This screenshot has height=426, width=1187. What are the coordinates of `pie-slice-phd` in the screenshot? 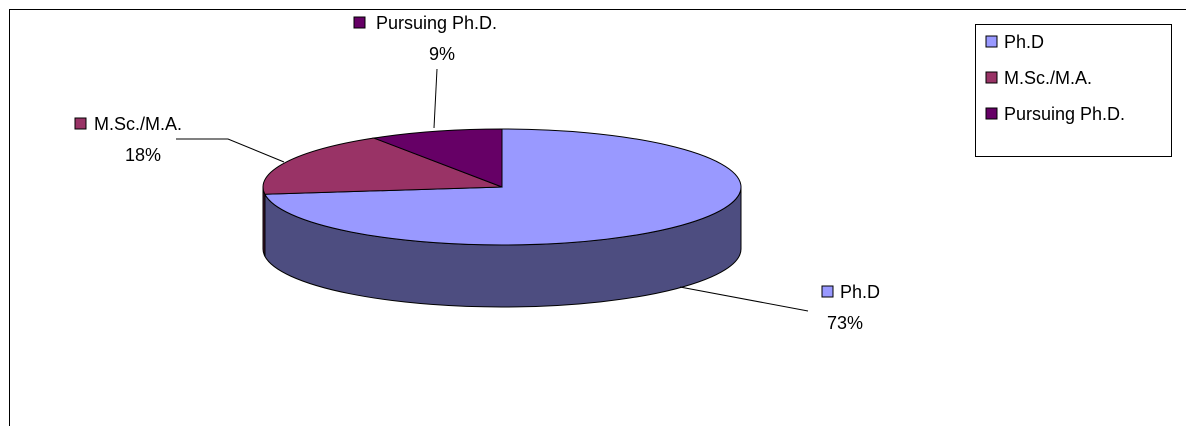 It's located at (503, 187).